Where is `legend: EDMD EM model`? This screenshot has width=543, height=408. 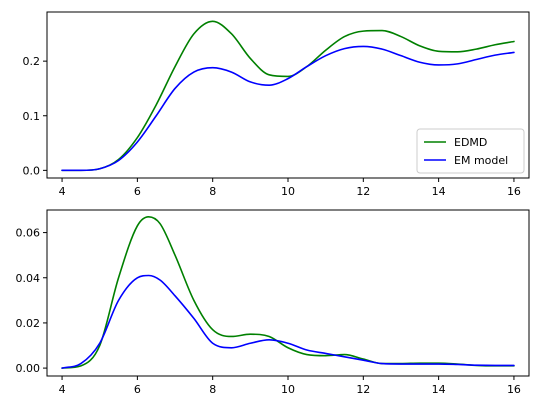
legend: EDMD EM model is located at coordinates (470, 151).